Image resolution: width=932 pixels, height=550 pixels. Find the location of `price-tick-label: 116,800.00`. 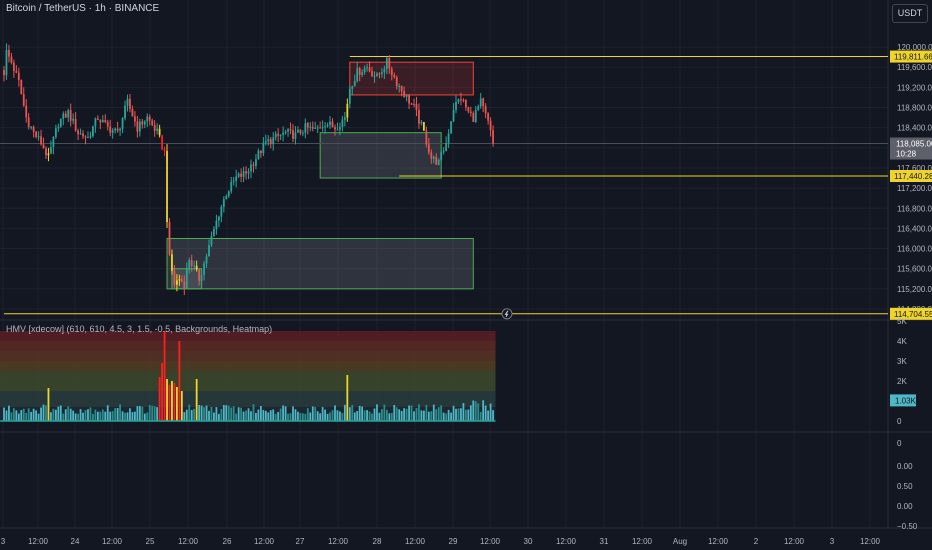

price-tick-label: 116,800.00 is located at coordinates (914, 208).